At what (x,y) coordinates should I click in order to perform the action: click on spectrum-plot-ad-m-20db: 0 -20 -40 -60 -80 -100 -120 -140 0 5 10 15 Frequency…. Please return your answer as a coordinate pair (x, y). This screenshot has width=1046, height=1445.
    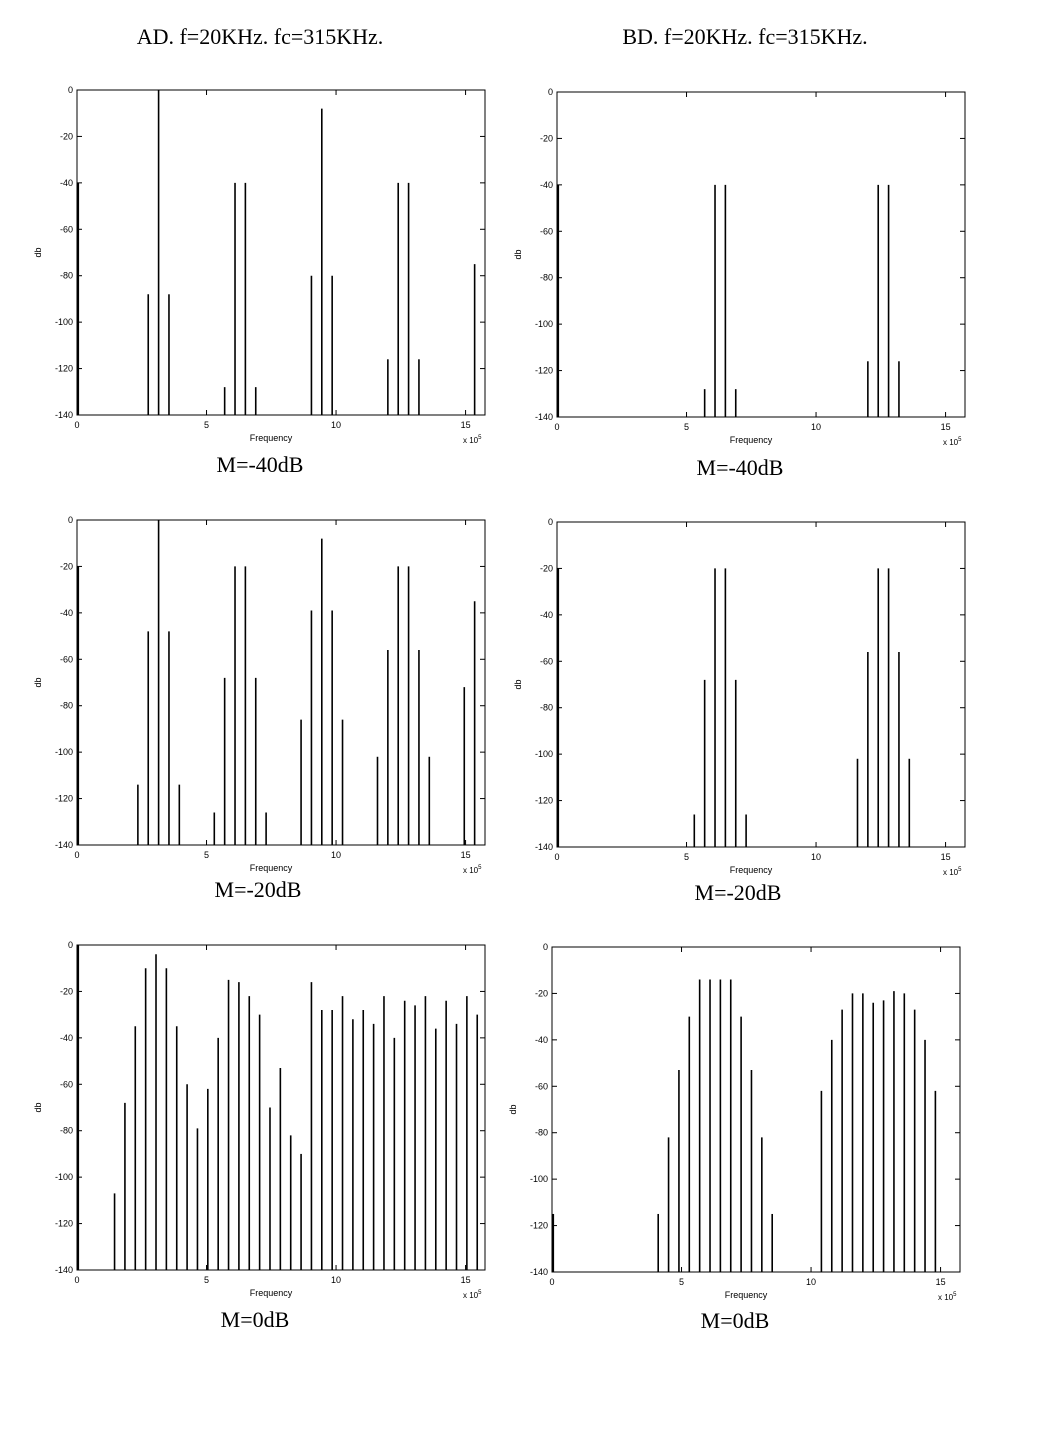
    Looking at the image, I should click on (265, 700).